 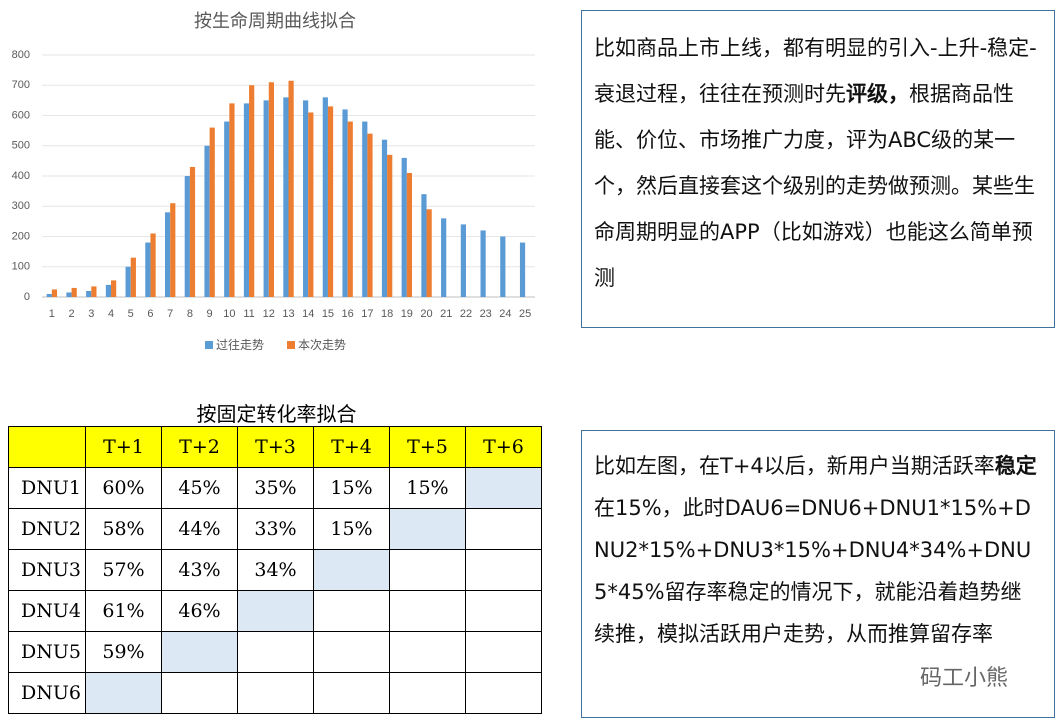 I want to click on y-tick-label: 300, so click(x=21, y=206).